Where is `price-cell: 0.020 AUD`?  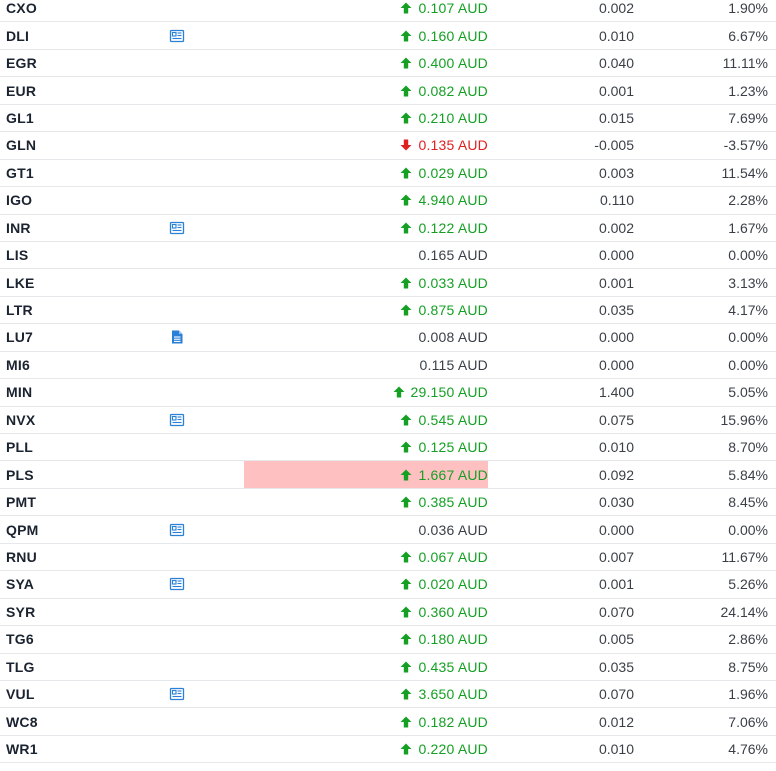 price-cell: 0.020 AUD is located at coordinates (366, 584).